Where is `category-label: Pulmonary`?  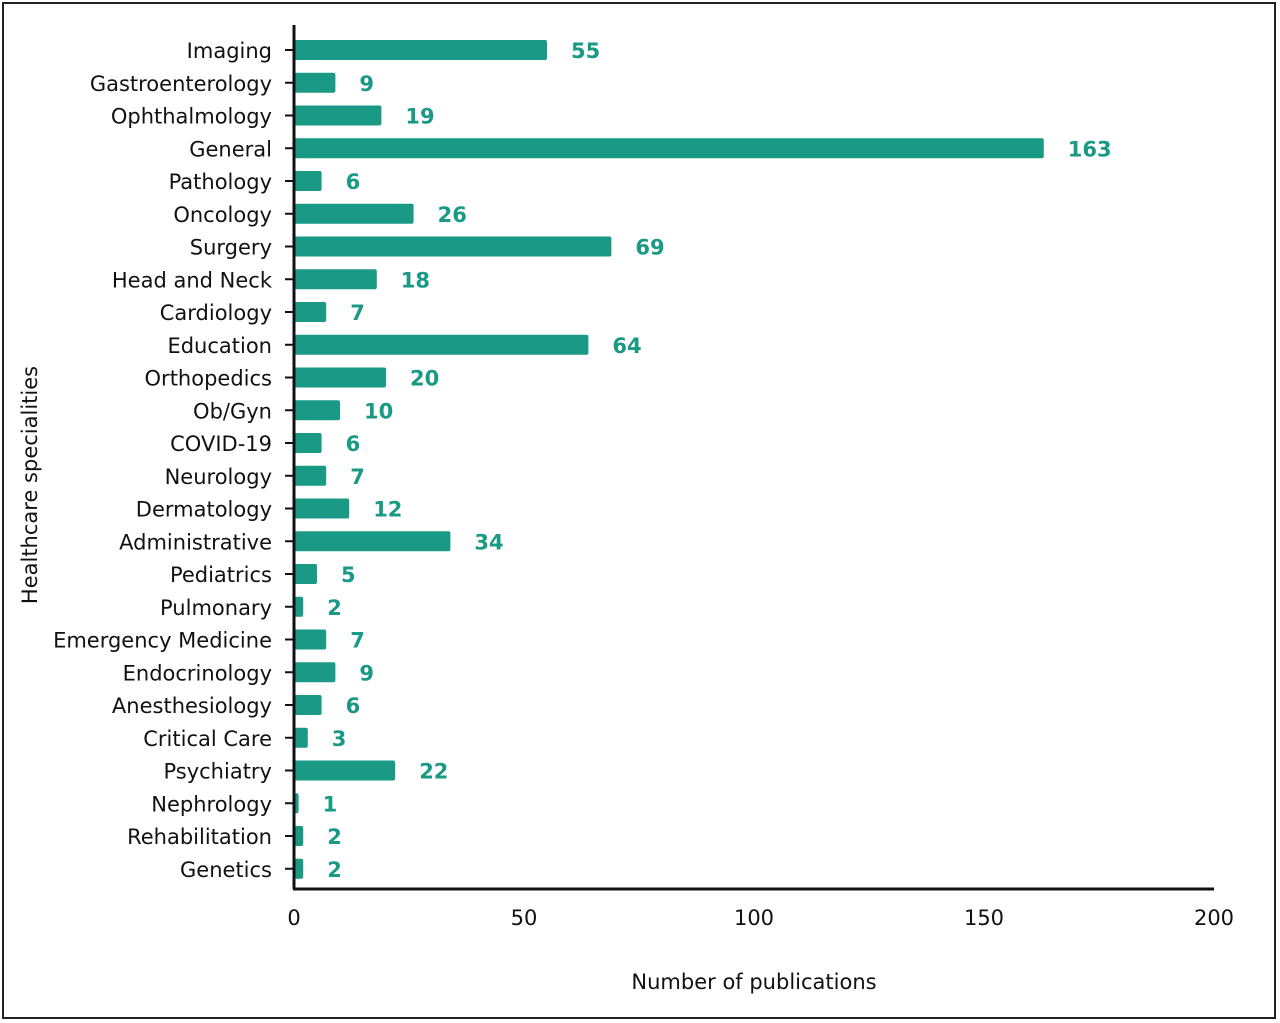
category-label: Pulmonary is located at coordinates (216, 608).